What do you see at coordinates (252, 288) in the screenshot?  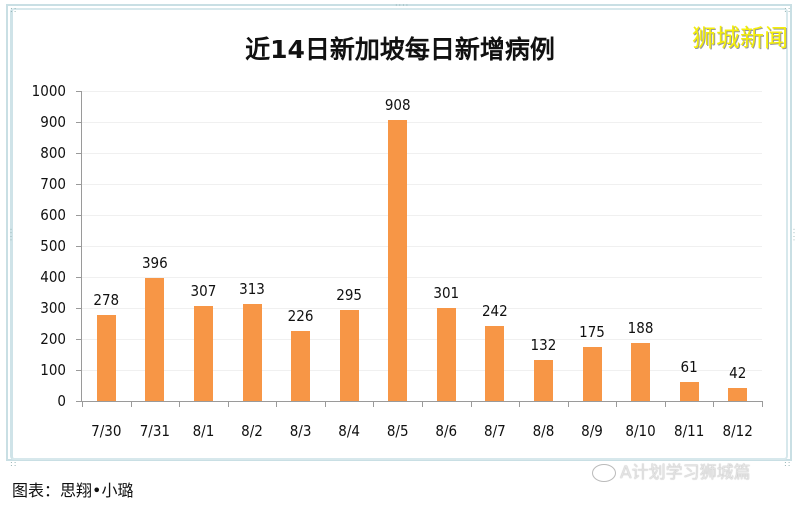 I see `data-label: 313` at bounding box center [252, 288].